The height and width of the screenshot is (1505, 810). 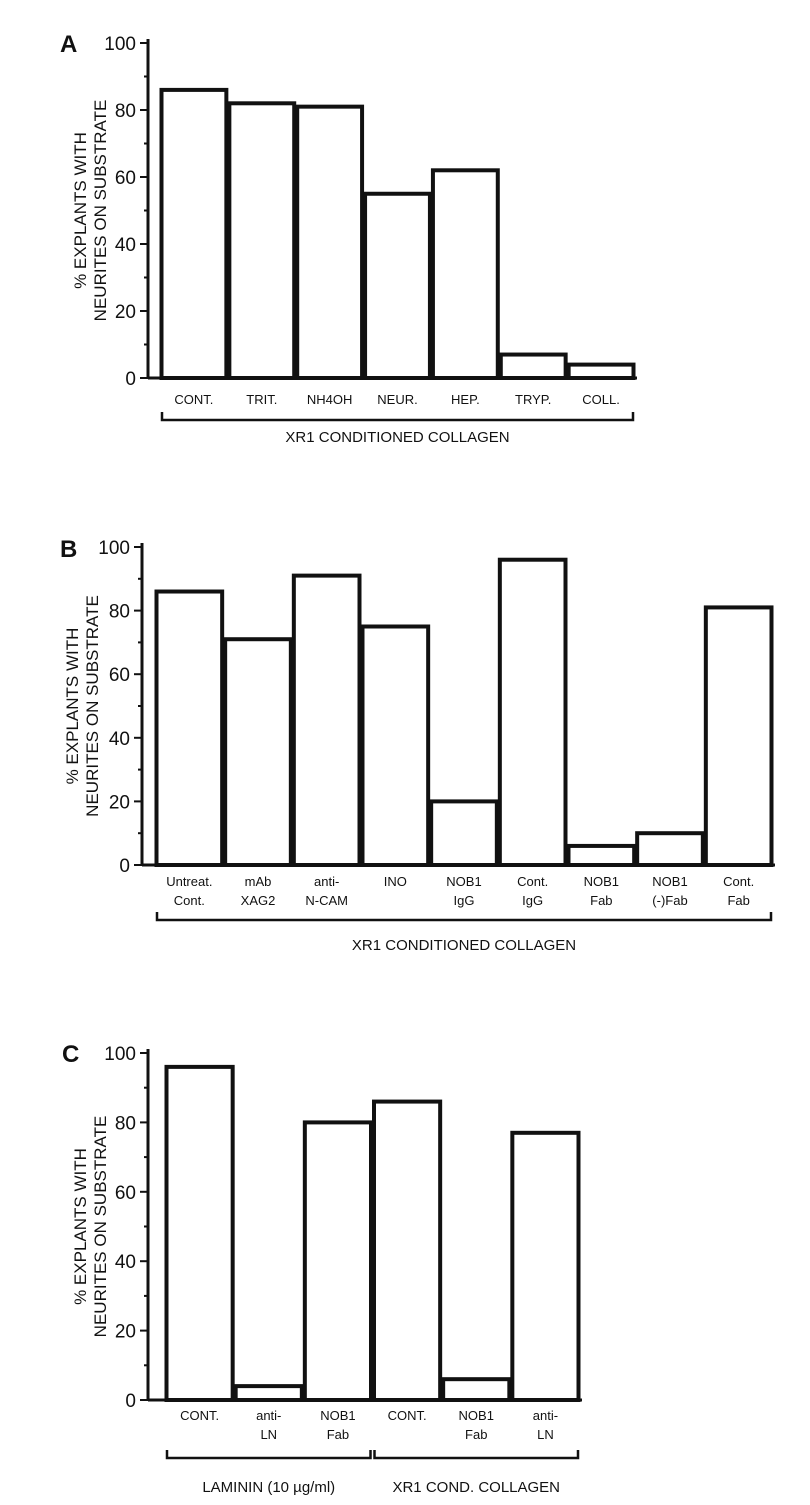 I want to click on x-tick-label: (-)Fab, so click(x=669, y=900).